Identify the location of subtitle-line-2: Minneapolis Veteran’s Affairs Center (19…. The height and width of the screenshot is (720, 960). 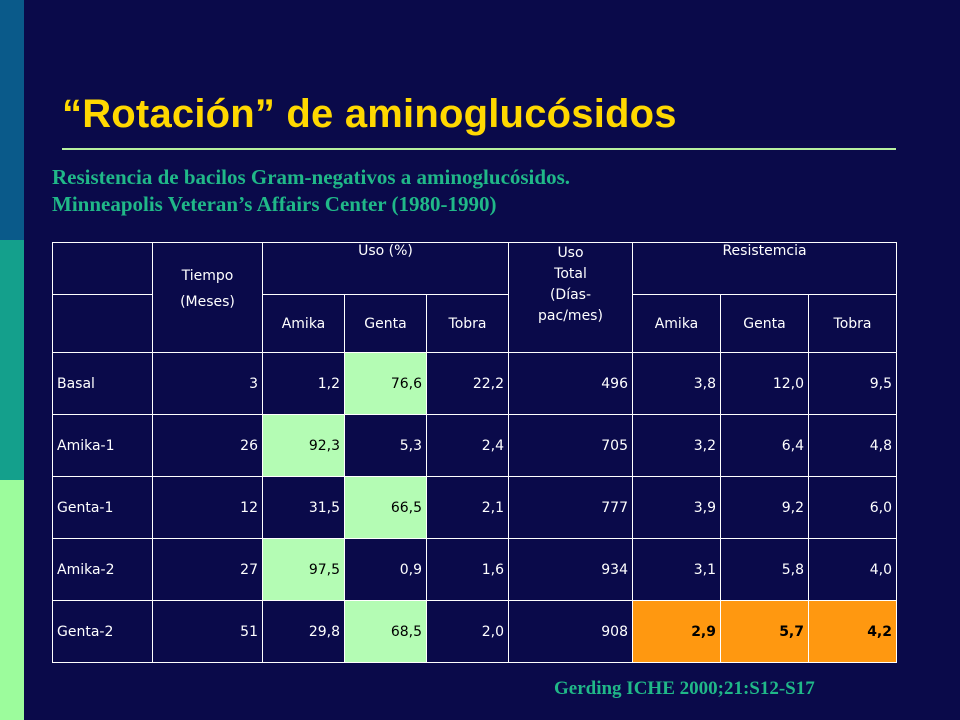
(274, 204).